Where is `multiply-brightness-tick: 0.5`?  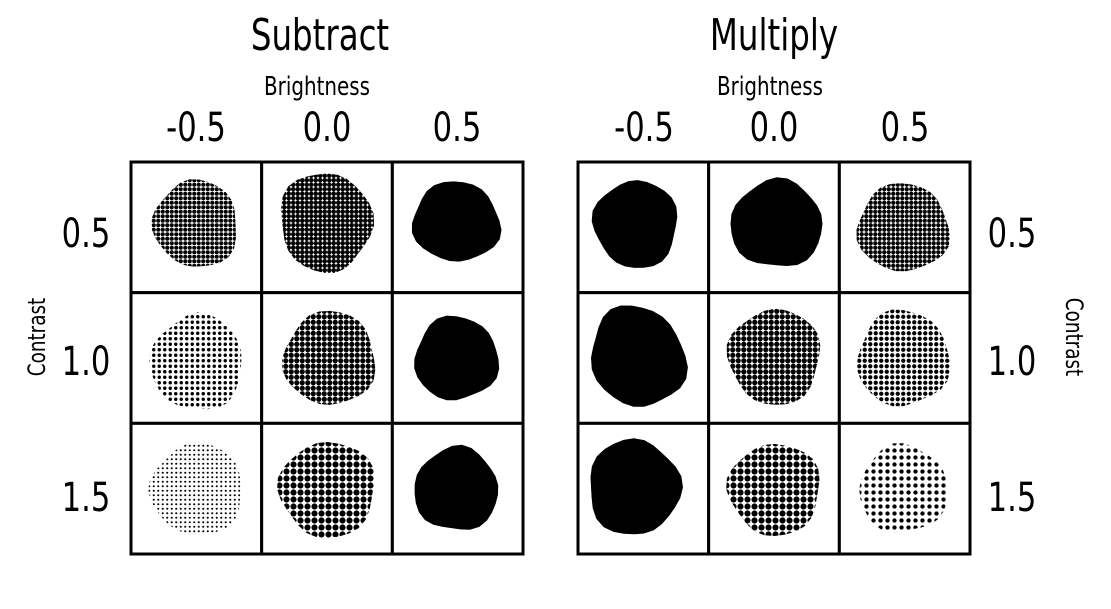 multiply-brightness-tick: 0.5 is located at coordinates (905, 128).